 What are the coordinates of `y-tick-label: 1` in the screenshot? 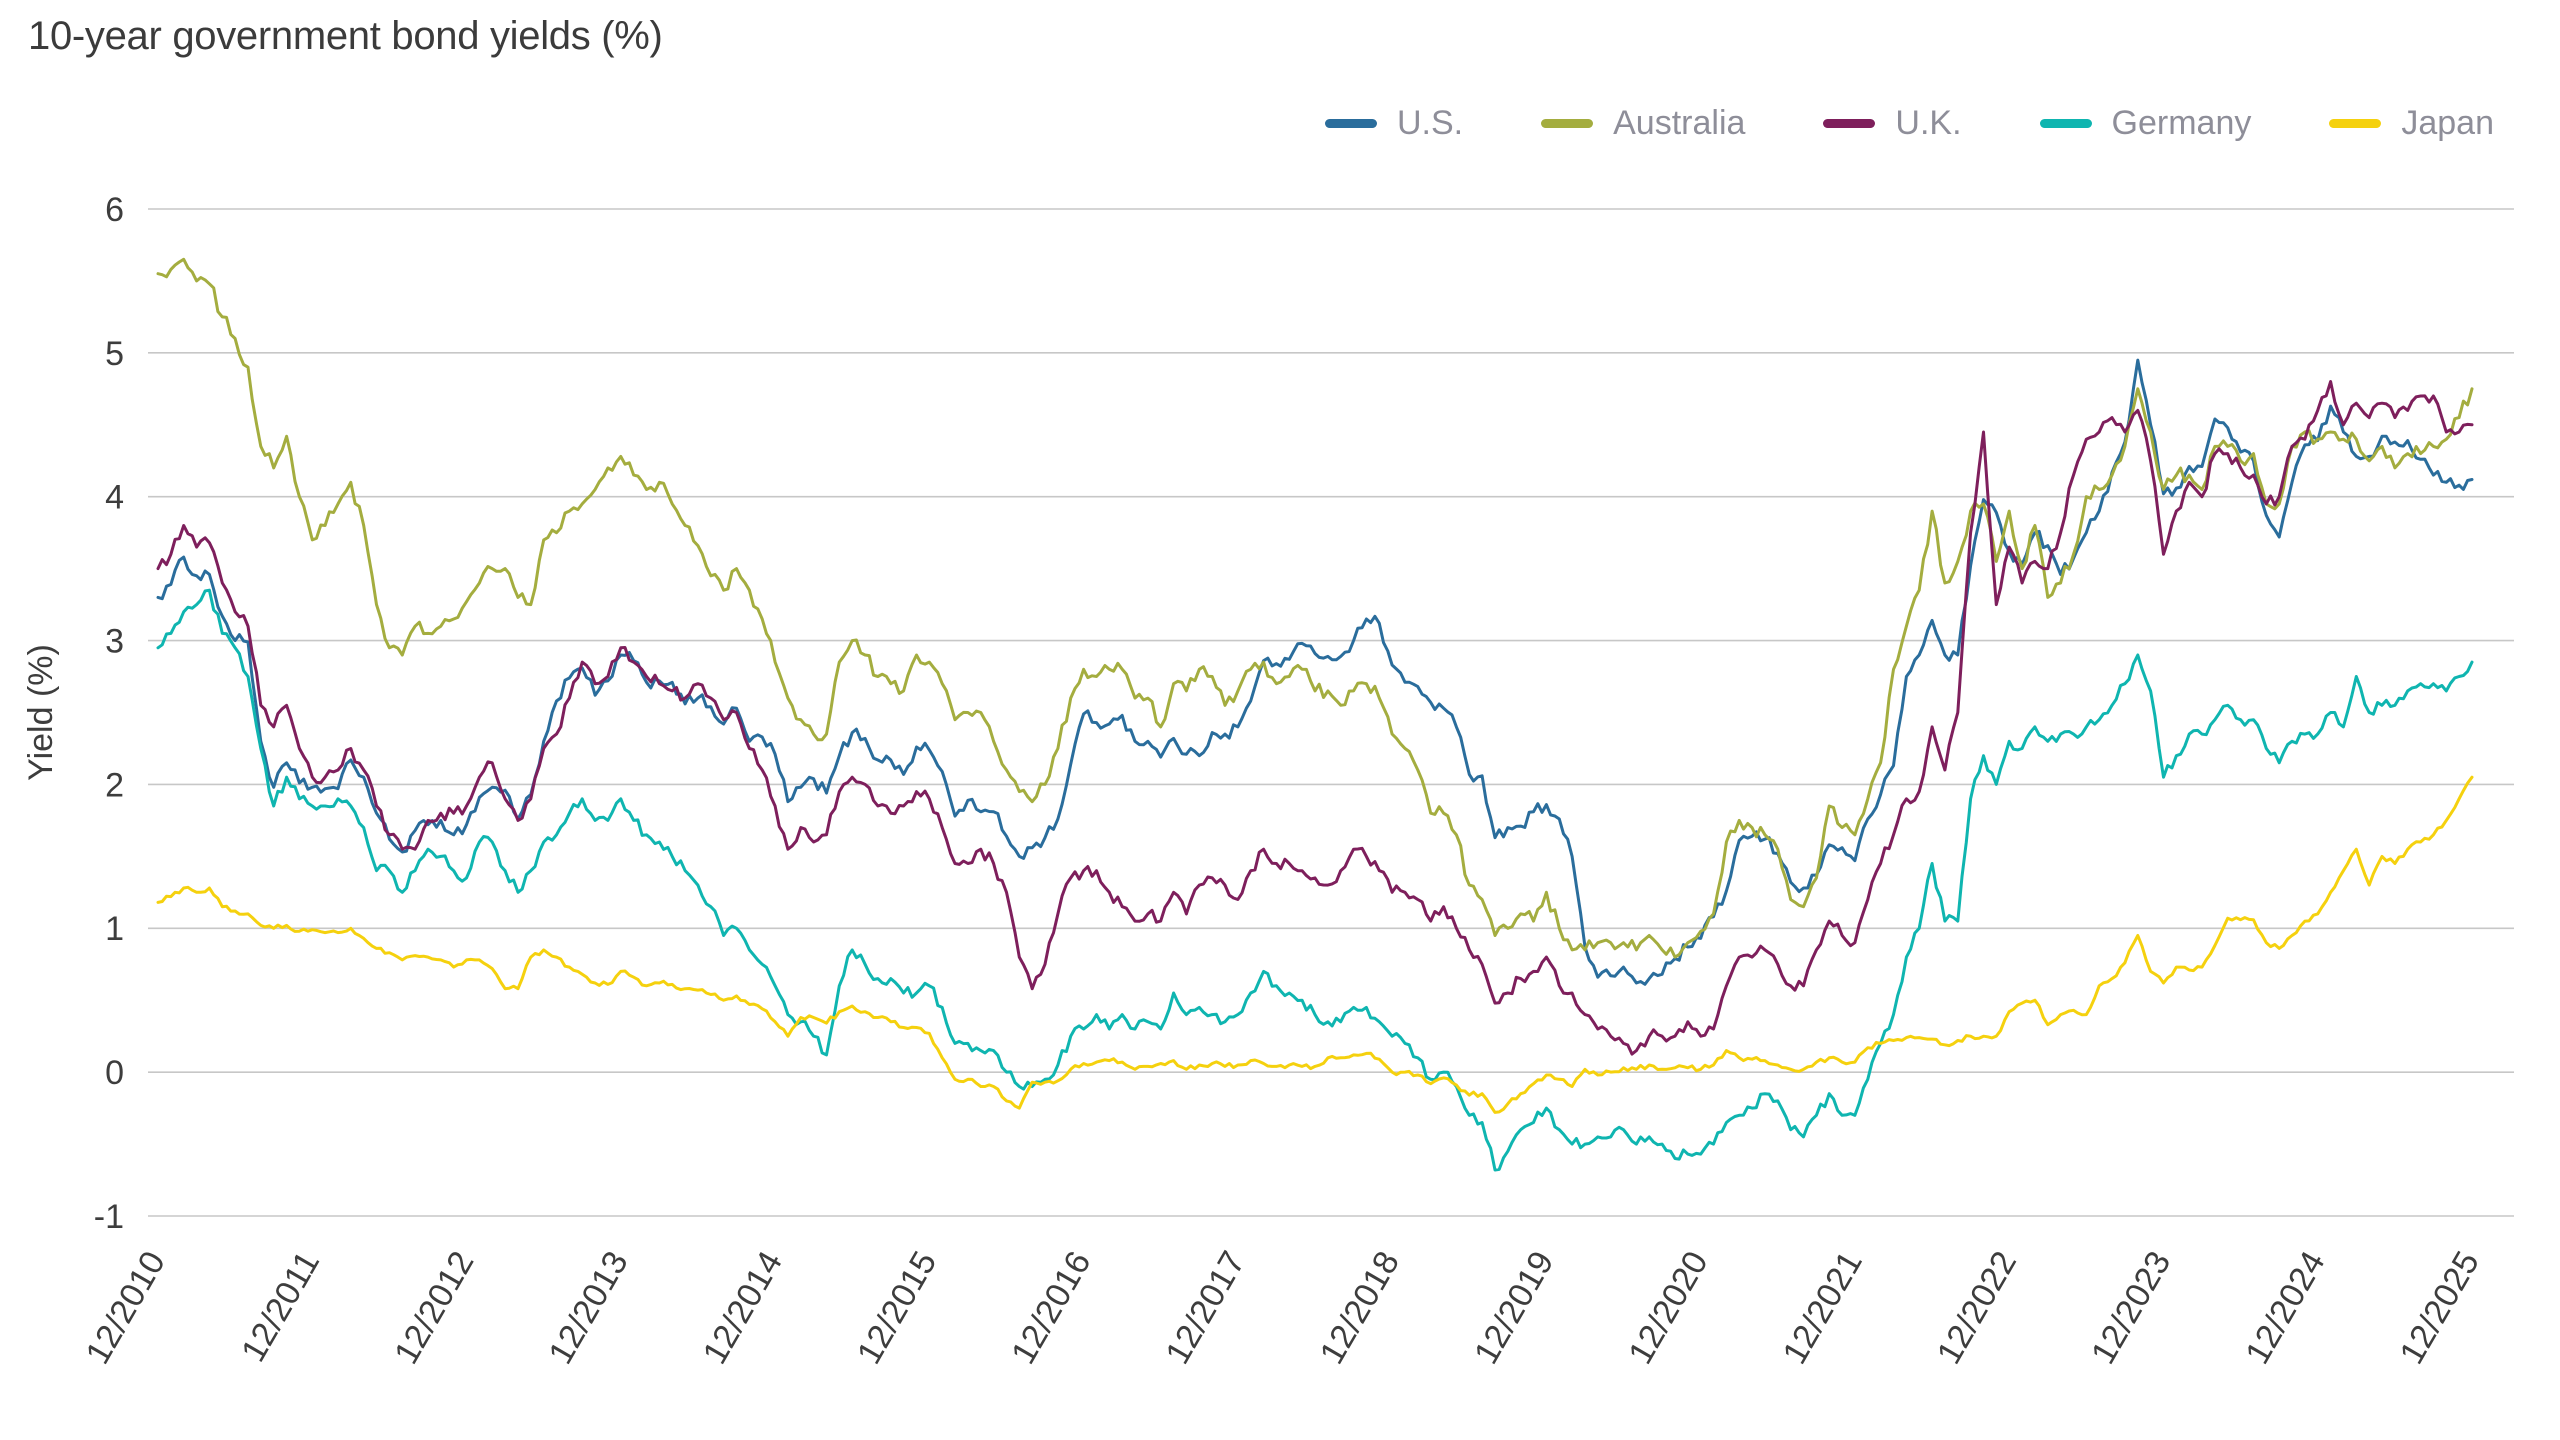 It's located at (114, 929).